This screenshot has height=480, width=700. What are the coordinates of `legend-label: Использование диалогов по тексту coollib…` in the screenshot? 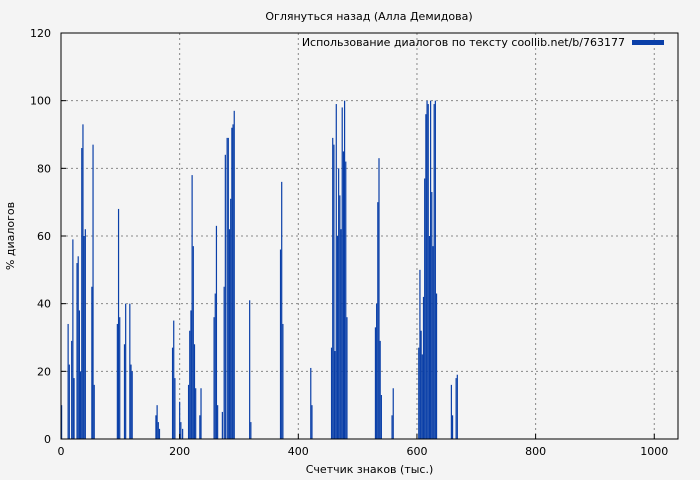 It's located at (463, 42).